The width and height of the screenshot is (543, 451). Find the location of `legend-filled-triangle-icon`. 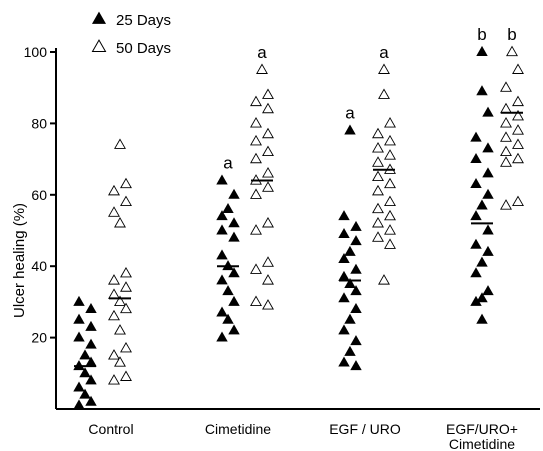

legend-filled-triangle-icon is located at coordinates (99, 17).